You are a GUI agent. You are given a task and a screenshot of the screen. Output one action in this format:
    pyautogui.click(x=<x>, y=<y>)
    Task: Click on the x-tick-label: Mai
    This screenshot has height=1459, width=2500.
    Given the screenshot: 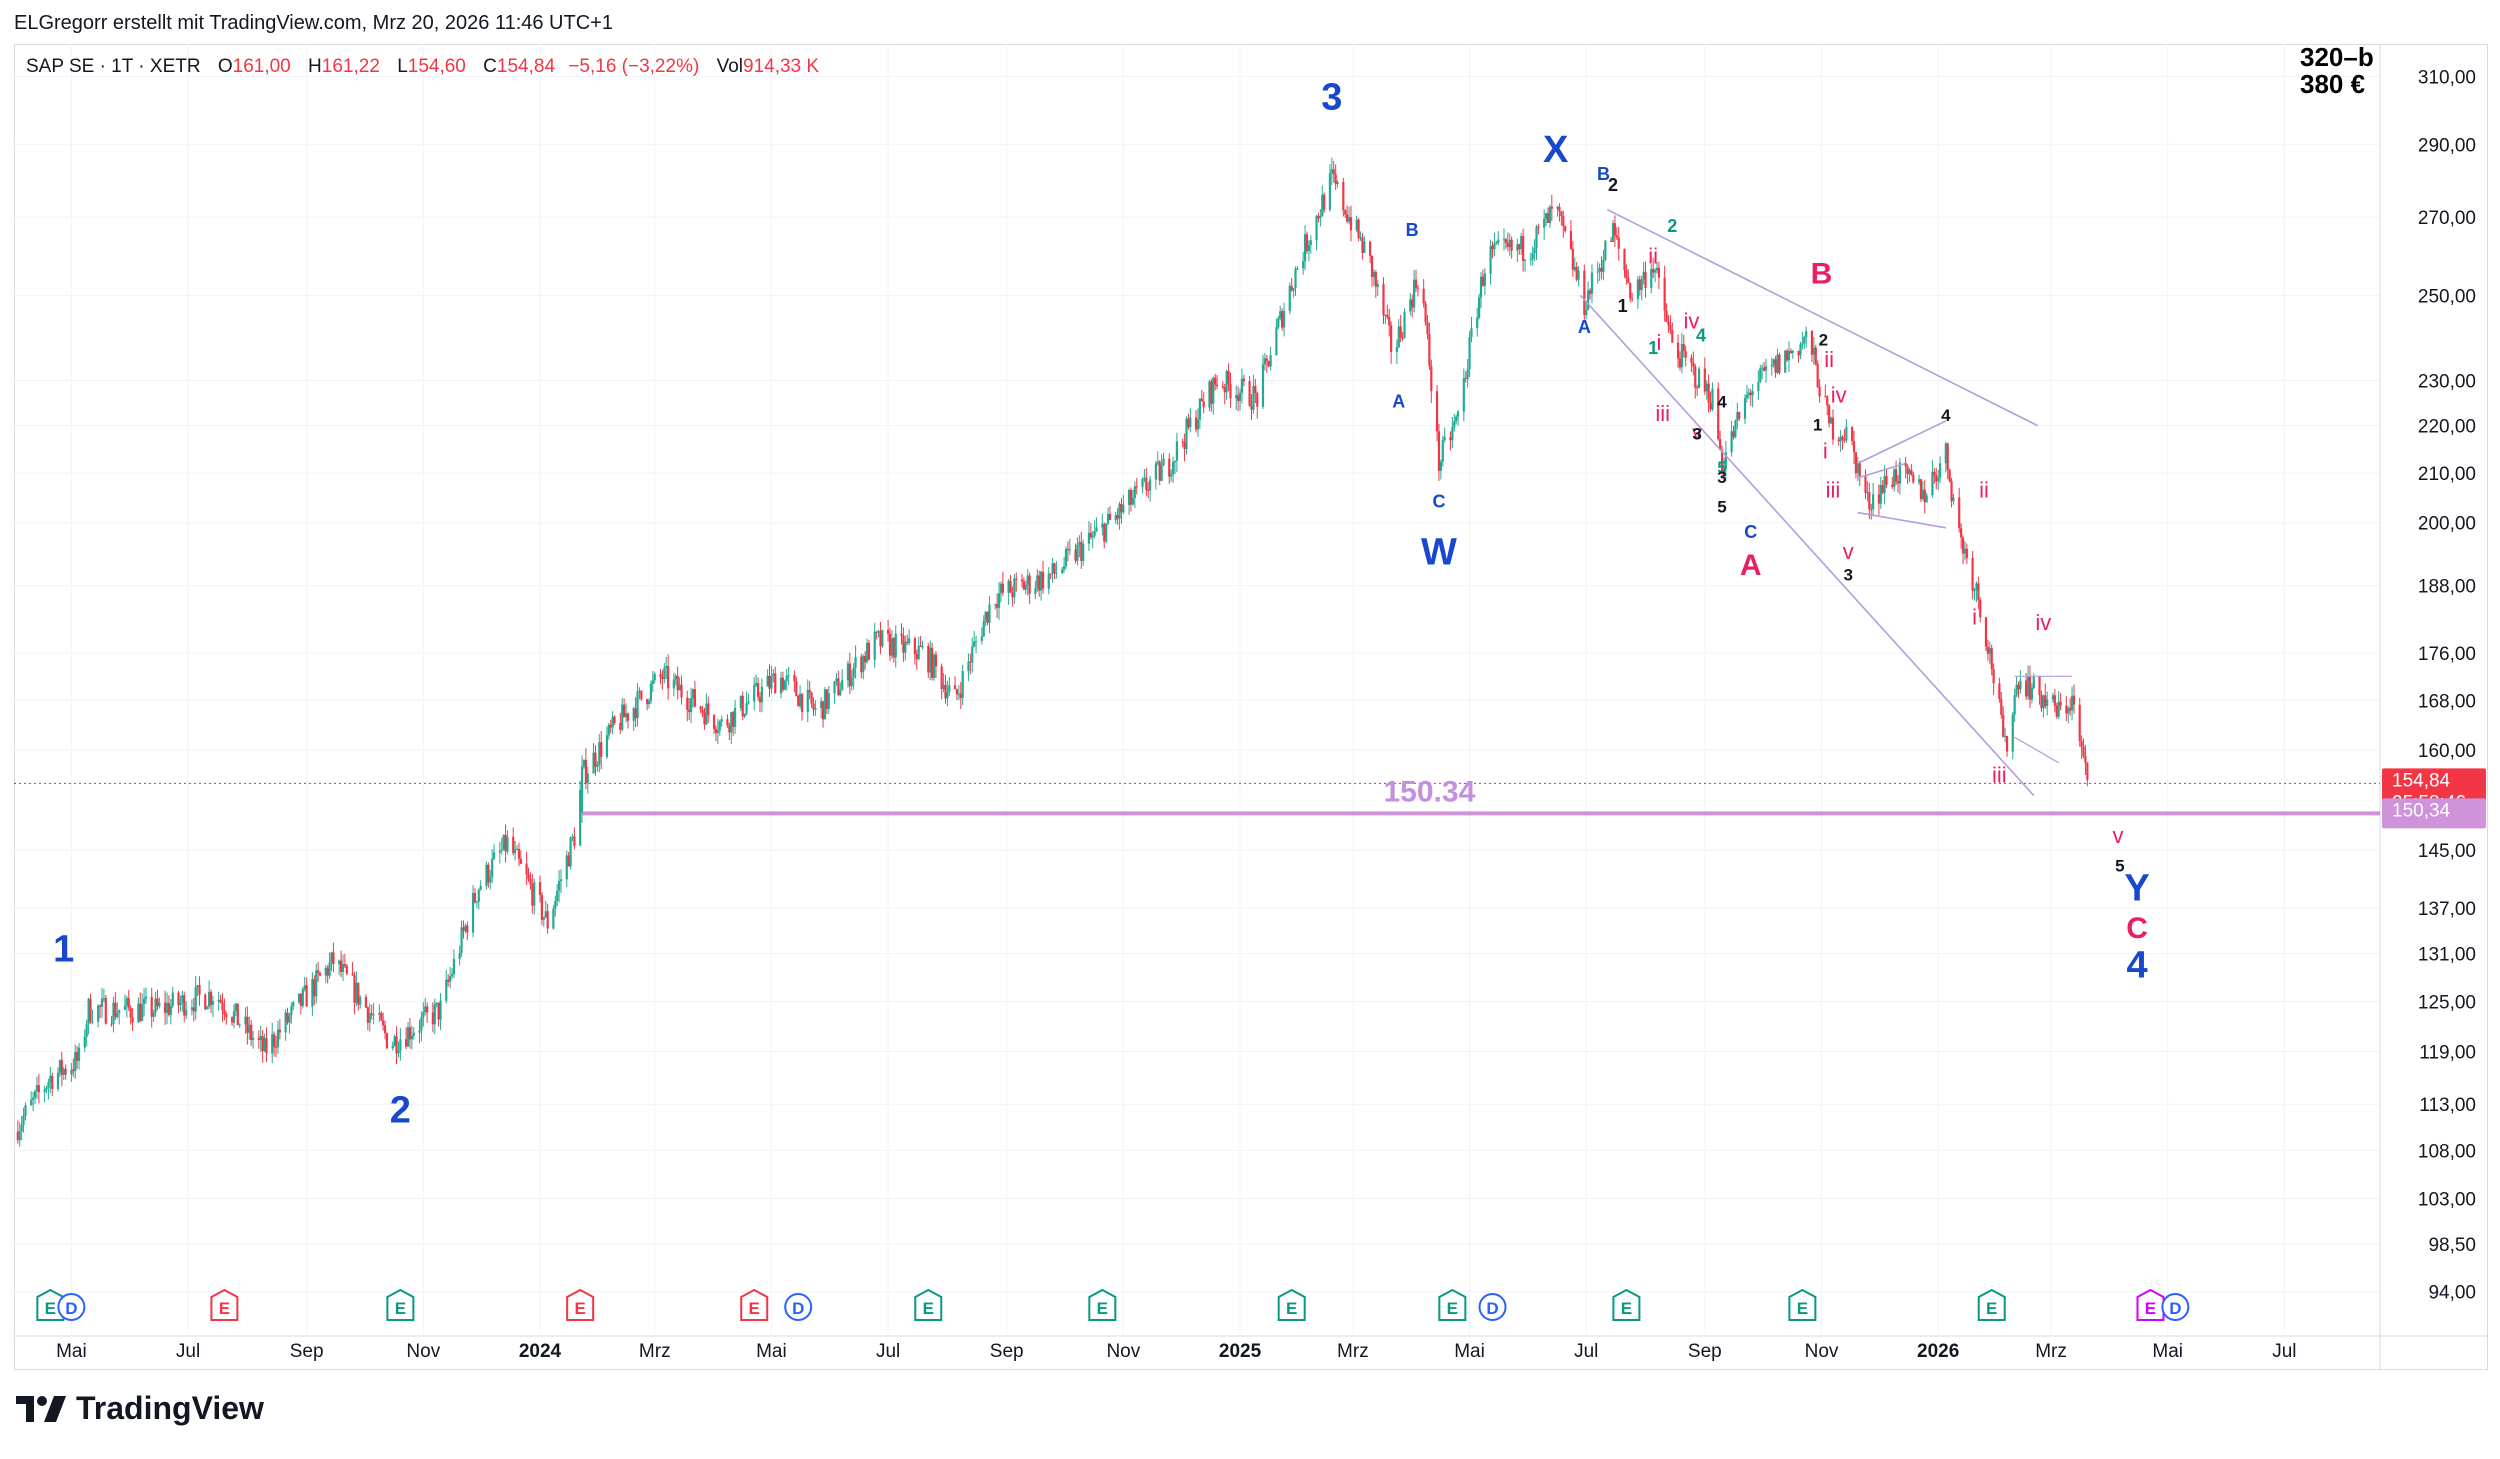 What is the action you would take?
    pyautogui.click(x=771, y=1351)
    